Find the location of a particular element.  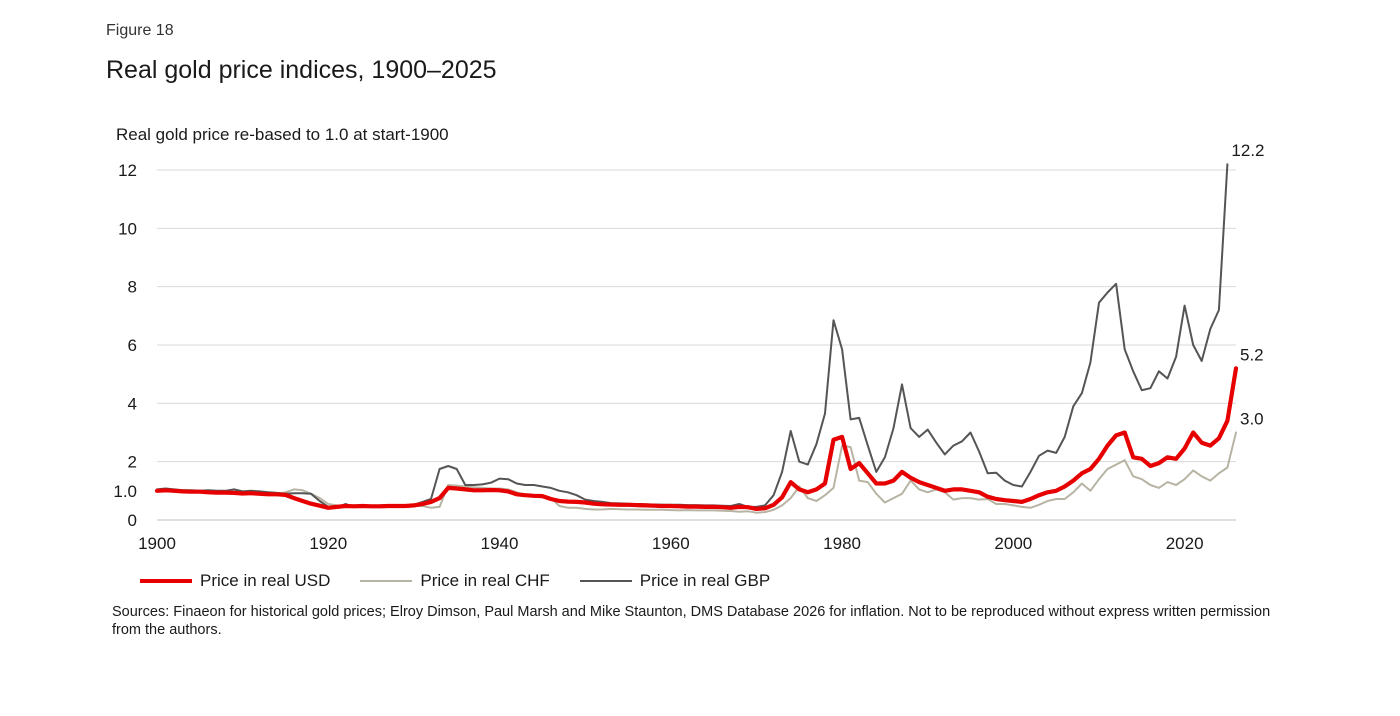

x-tick-label: 1980 is located at coordinates (842, 543).